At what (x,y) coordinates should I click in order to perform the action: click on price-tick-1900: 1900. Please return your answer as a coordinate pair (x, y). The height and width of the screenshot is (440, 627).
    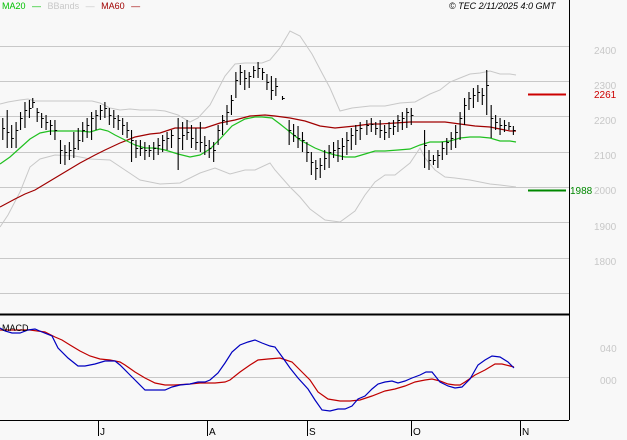
    Looking at the image, I should click on (605, 227).